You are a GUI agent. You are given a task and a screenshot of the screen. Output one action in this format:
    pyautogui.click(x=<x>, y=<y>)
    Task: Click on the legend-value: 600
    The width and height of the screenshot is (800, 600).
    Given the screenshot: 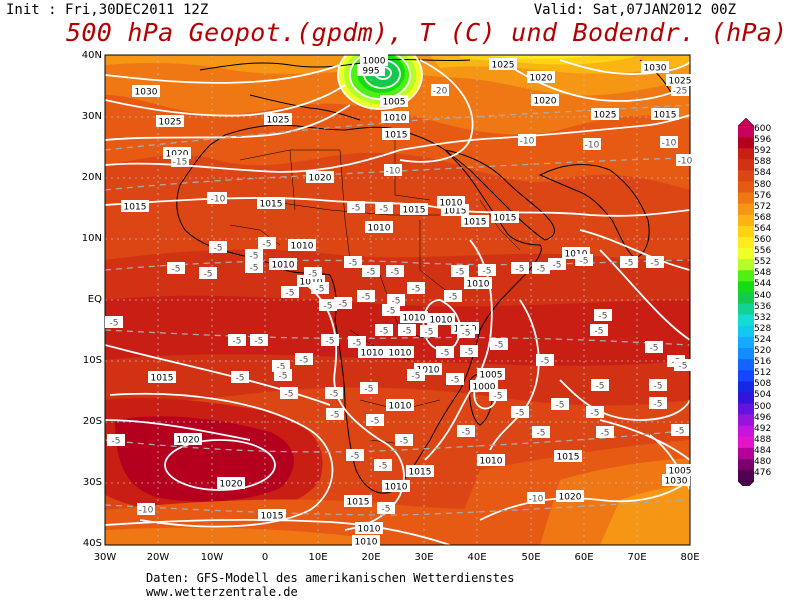 What is the action you would take?
    pyautogui.click(x=763, y=129)
    